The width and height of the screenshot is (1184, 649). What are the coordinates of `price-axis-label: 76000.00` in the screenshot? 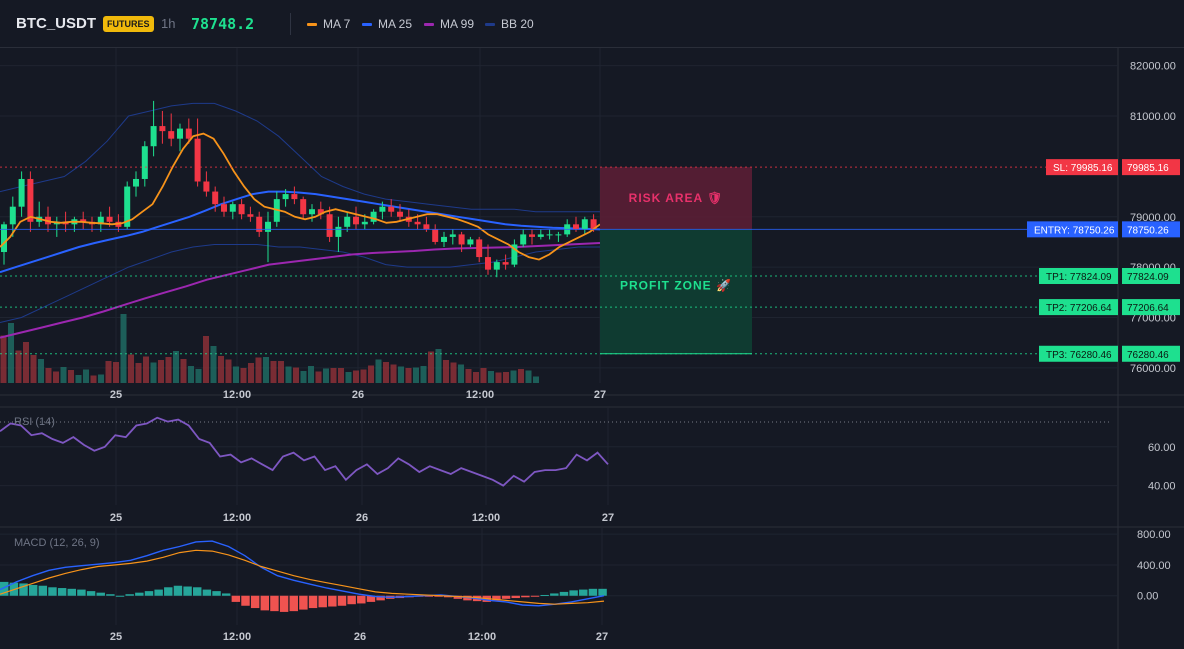 It's located at (1153, 369).